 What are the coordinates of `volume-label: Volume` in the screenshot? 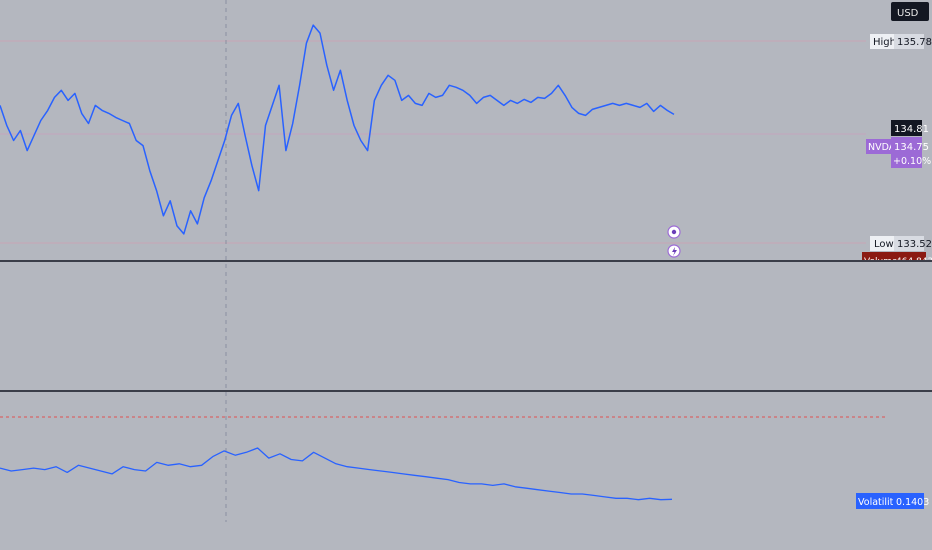 It's located at (881, 262).